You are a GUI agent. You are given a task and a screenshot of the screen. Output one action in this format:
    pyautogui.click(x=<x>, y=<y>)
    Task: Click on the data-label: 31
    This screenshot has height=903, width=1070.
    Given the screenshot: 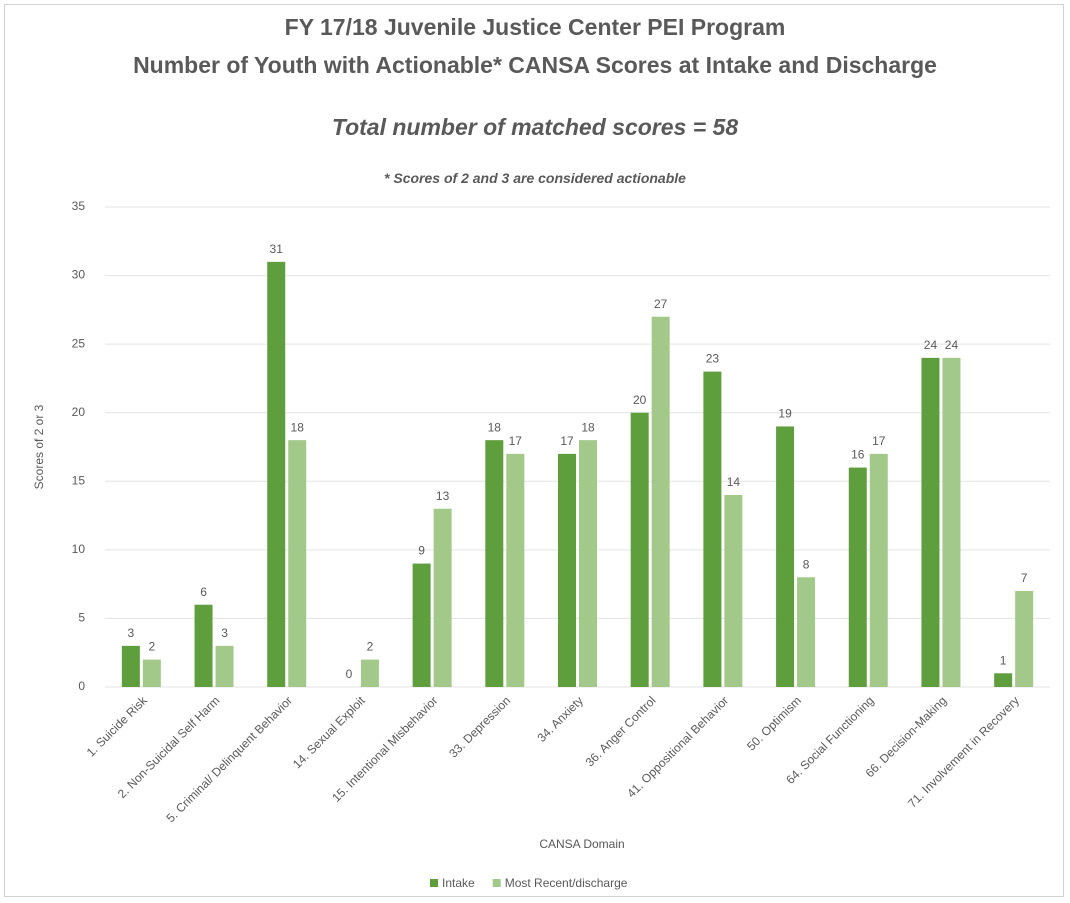 What is the action you would take?
    pyautogui.click(x=277, y=249)
    